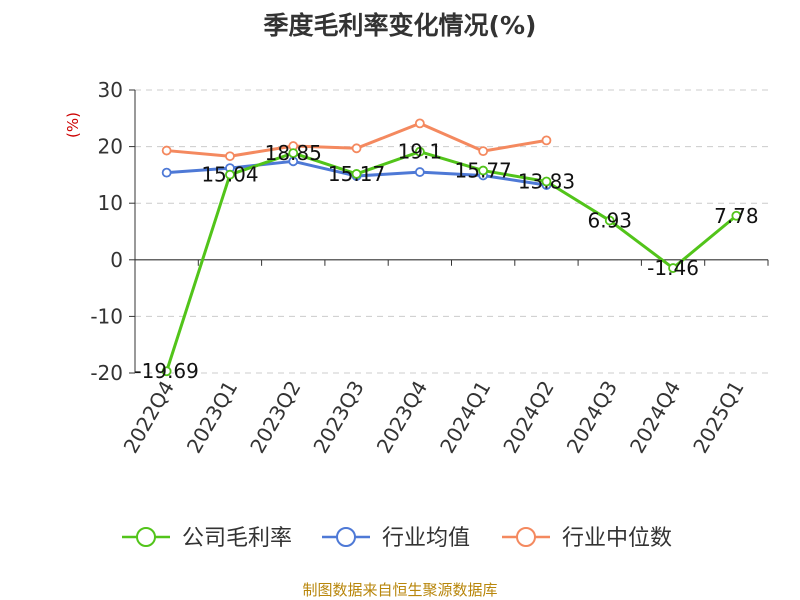 The image size is (800, 600). I want to click on x-tick-label: 2024Q2, so click(528, 417).